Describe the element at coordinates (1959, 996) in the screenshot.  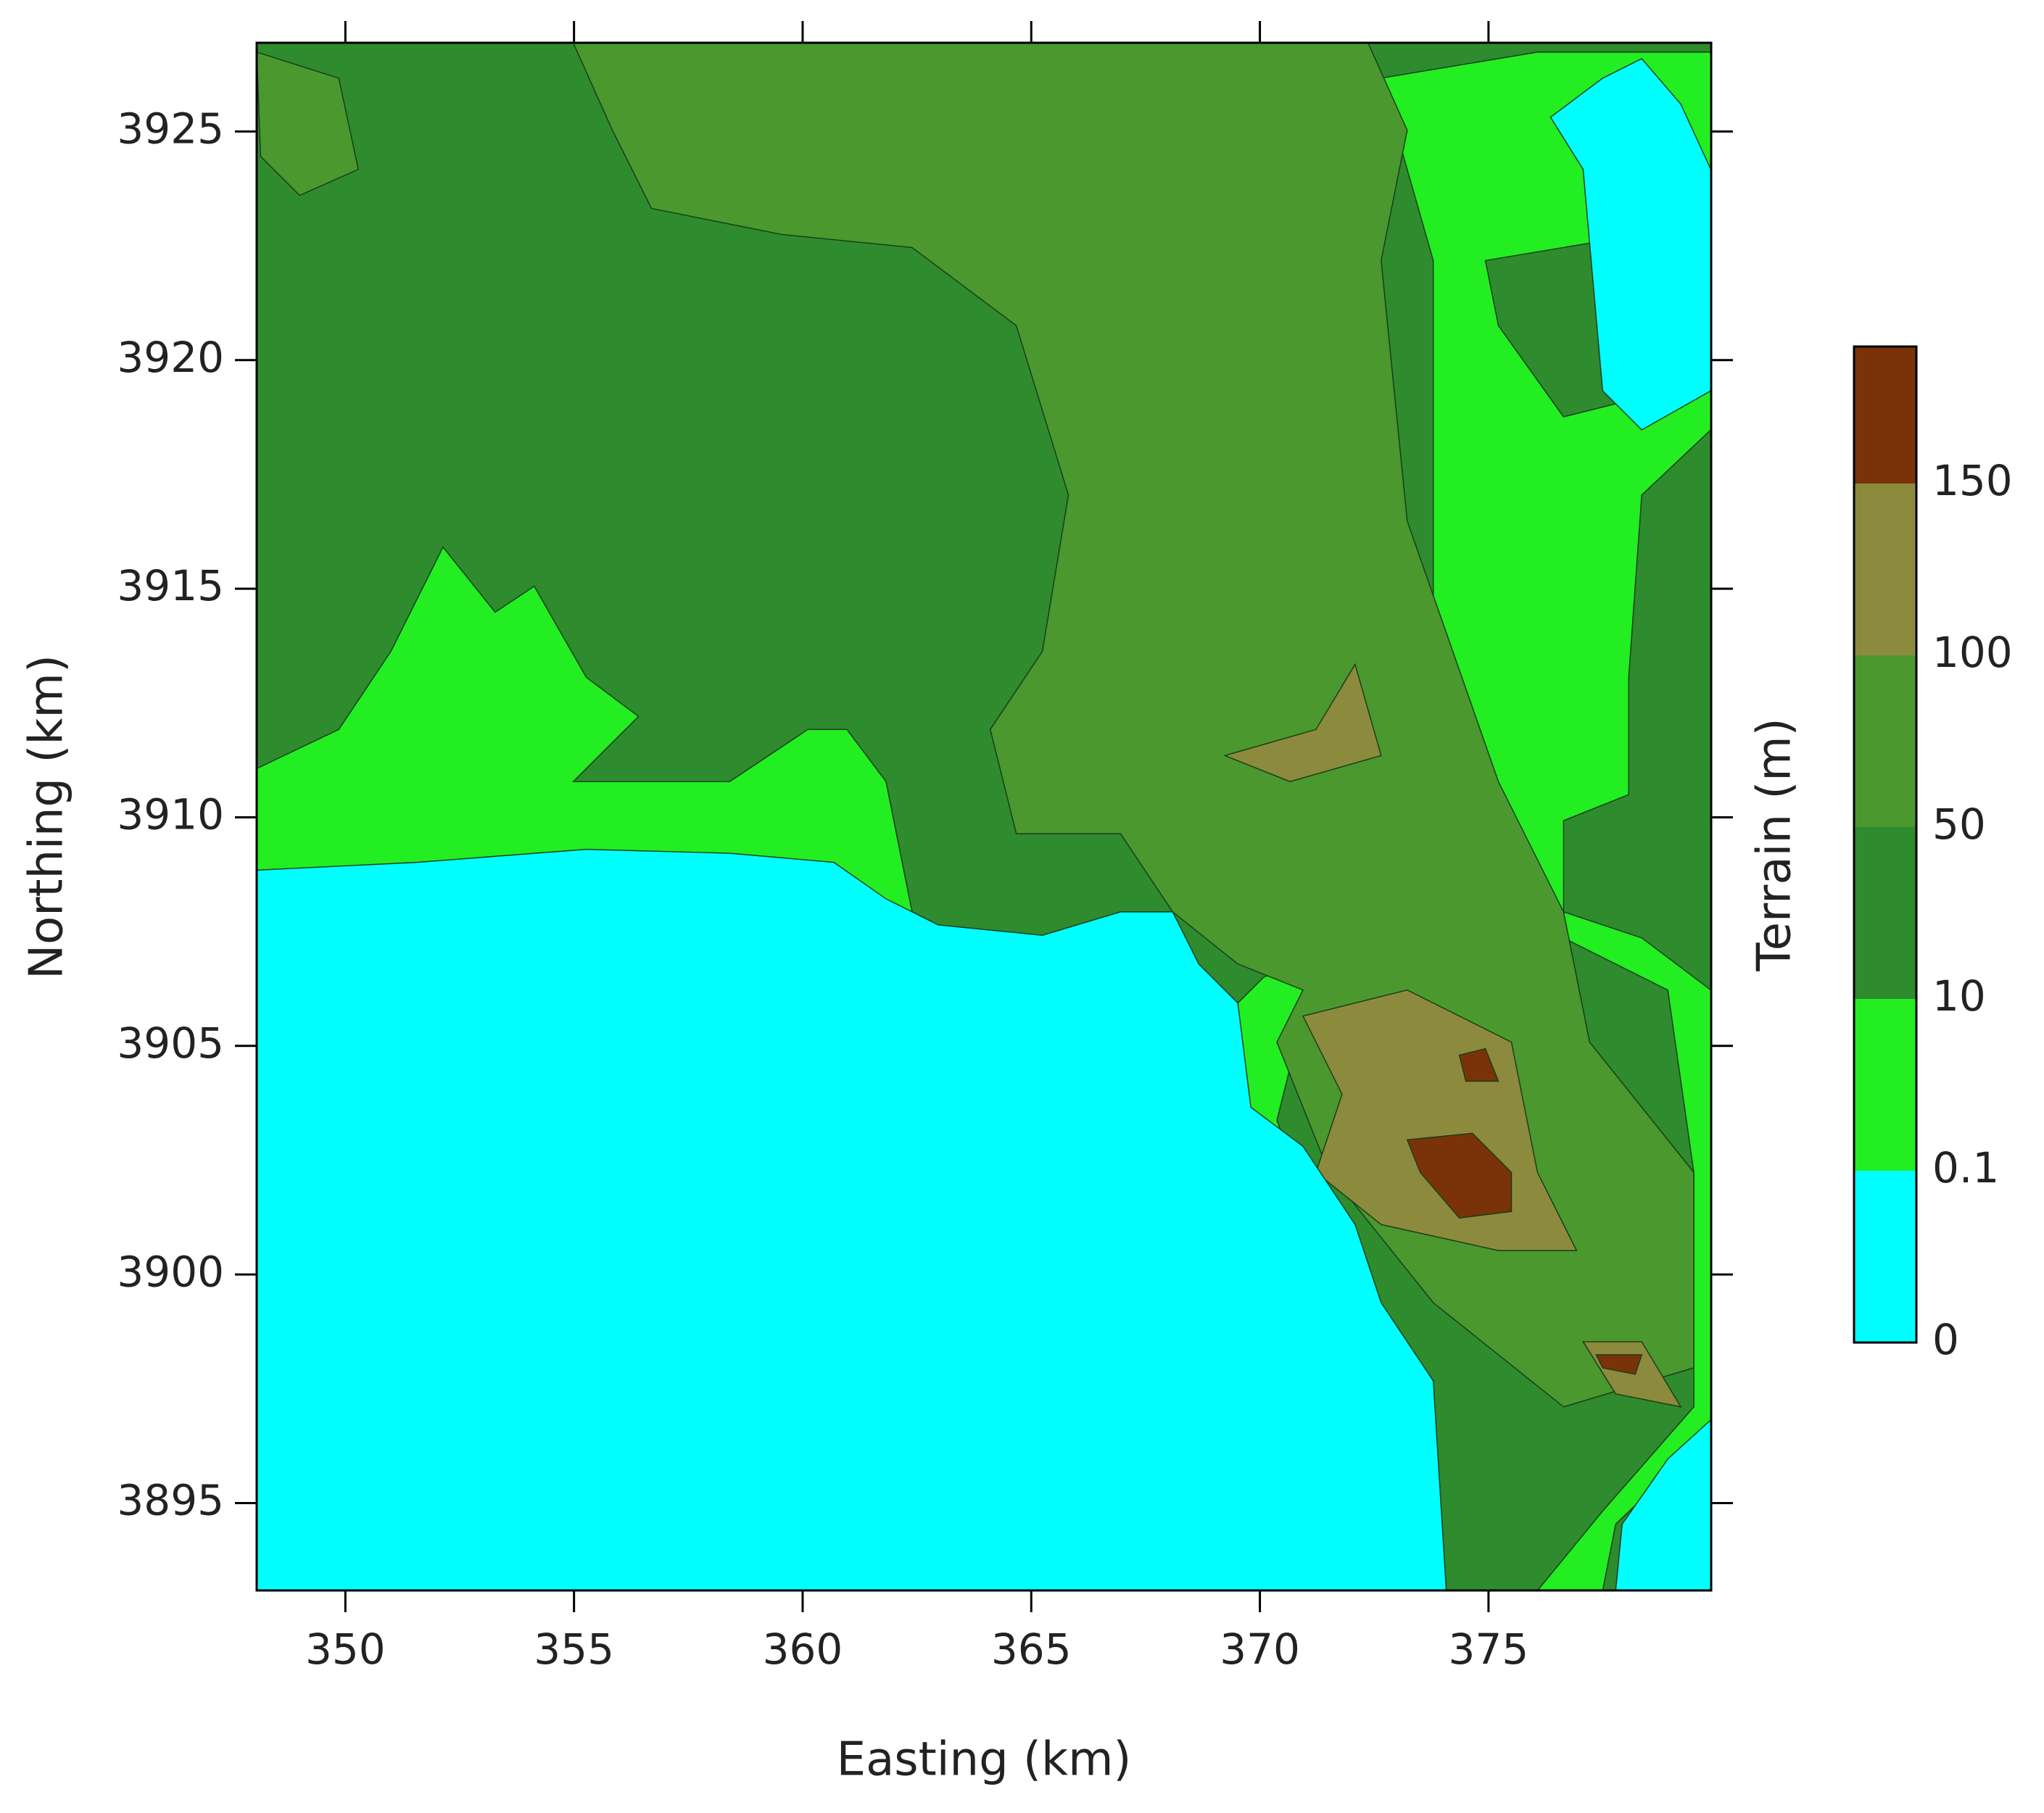
I see `colorbar-tick-label: 10` at that location.